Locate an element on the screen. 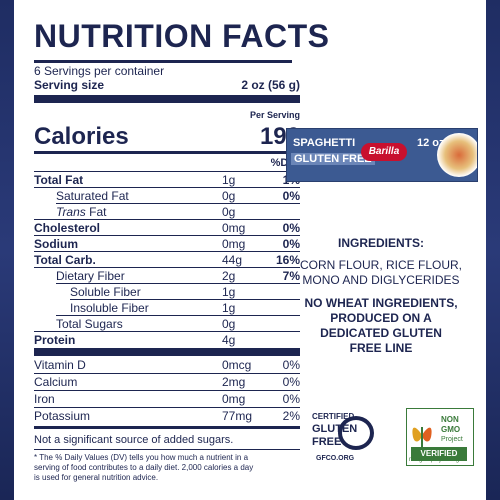 This screenshot has height=500, width=500. nutrient-total-fat-amount: 1g is located at coordinates (229, 180).